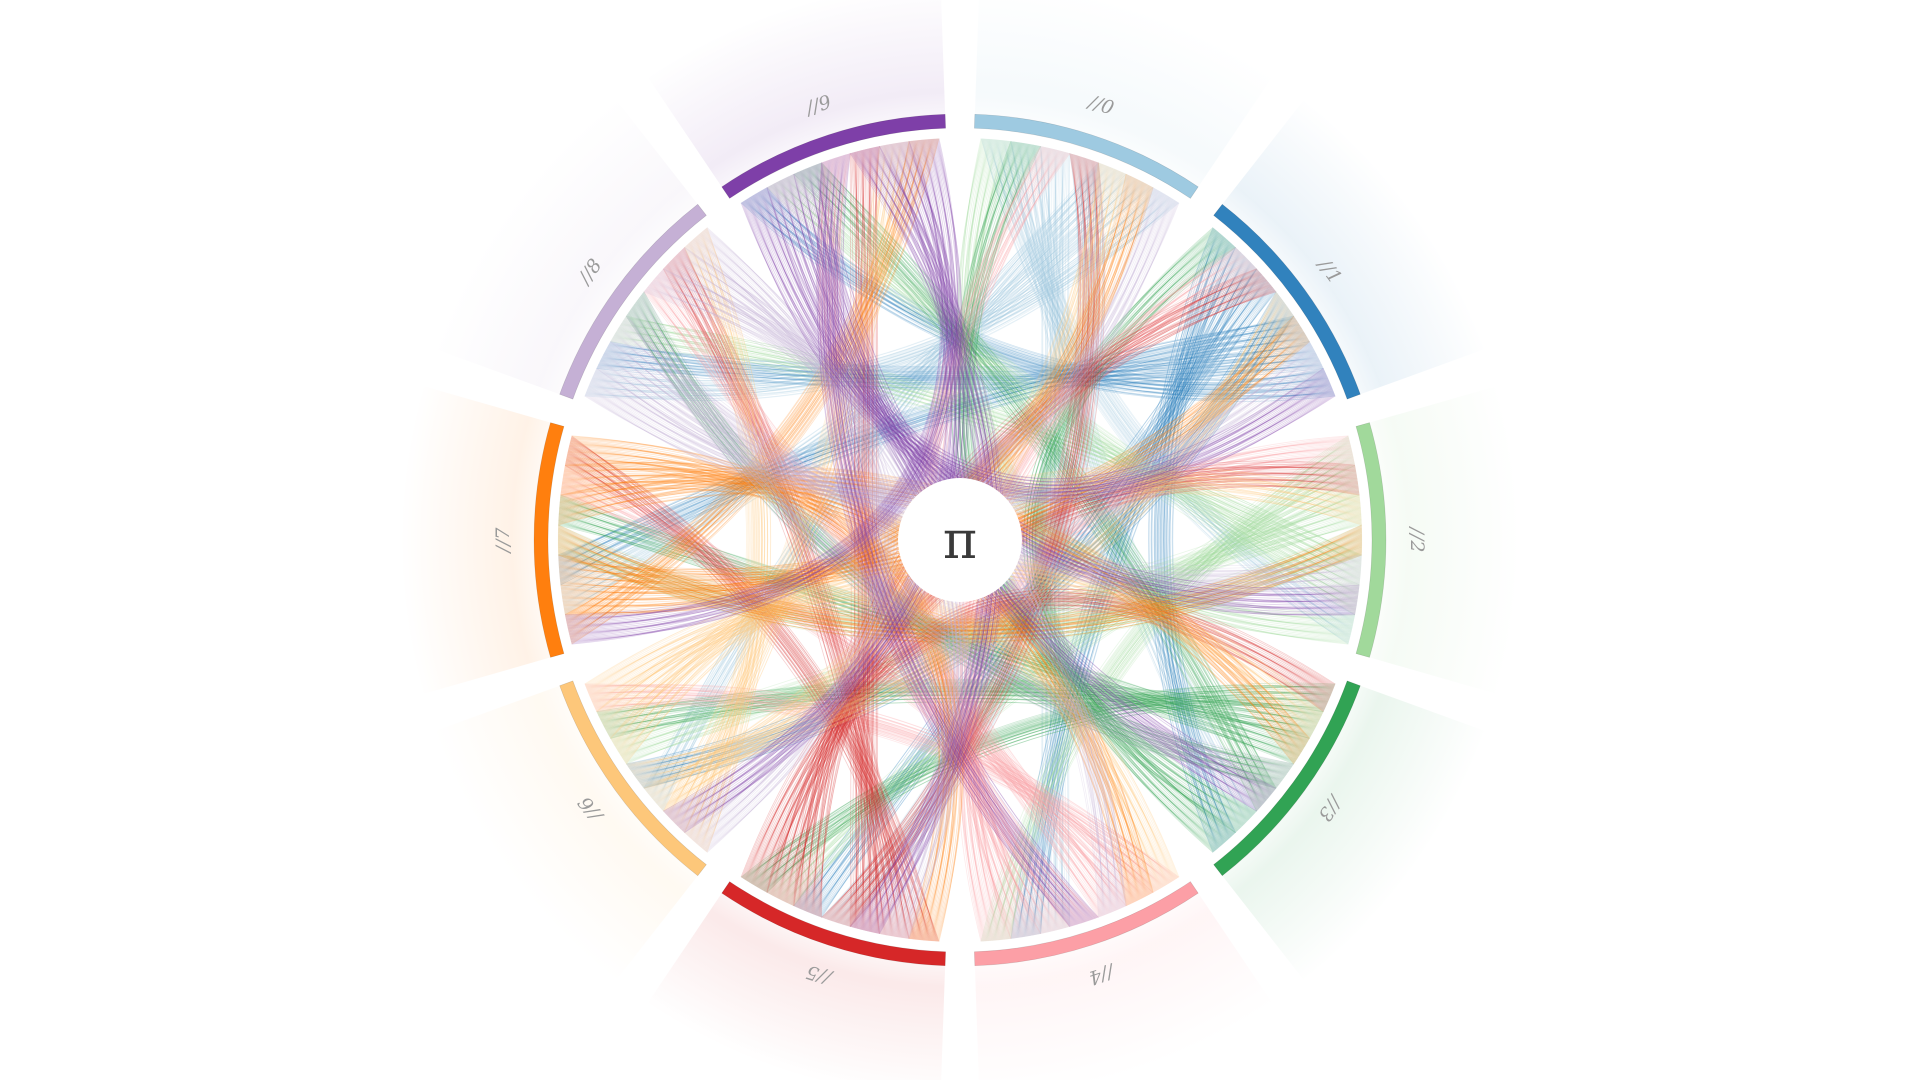 The image size is (1920, 1080). I want to click on chord-7-5-1989, so click(755, 698).